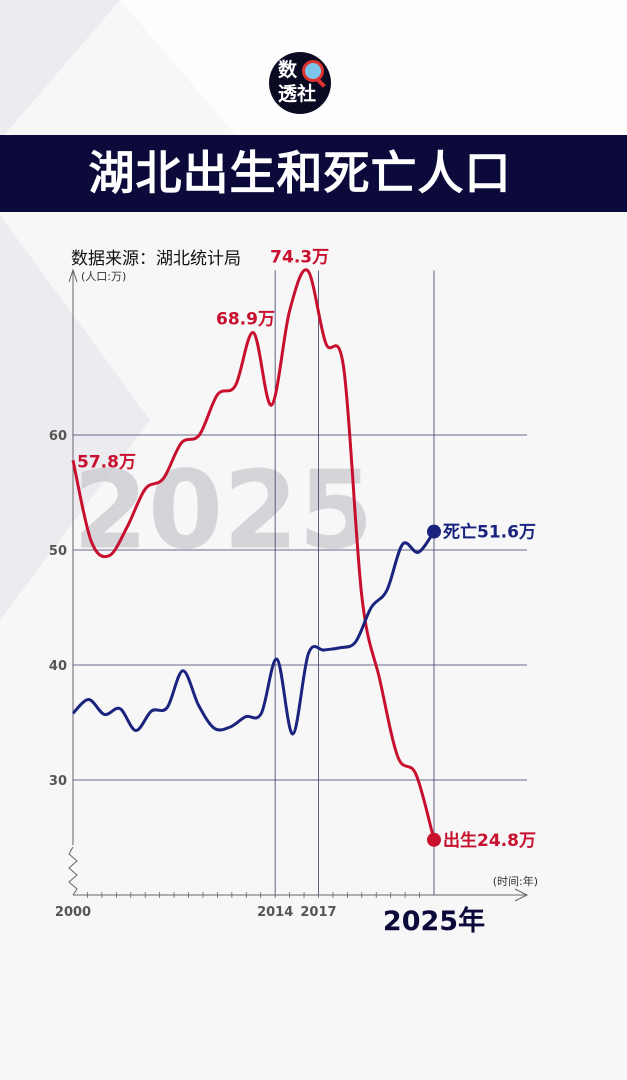  Describe the element at coordinates (300, 173) in the screenshot. I see `page-title: 湖北出生和死亡人口` at that location.